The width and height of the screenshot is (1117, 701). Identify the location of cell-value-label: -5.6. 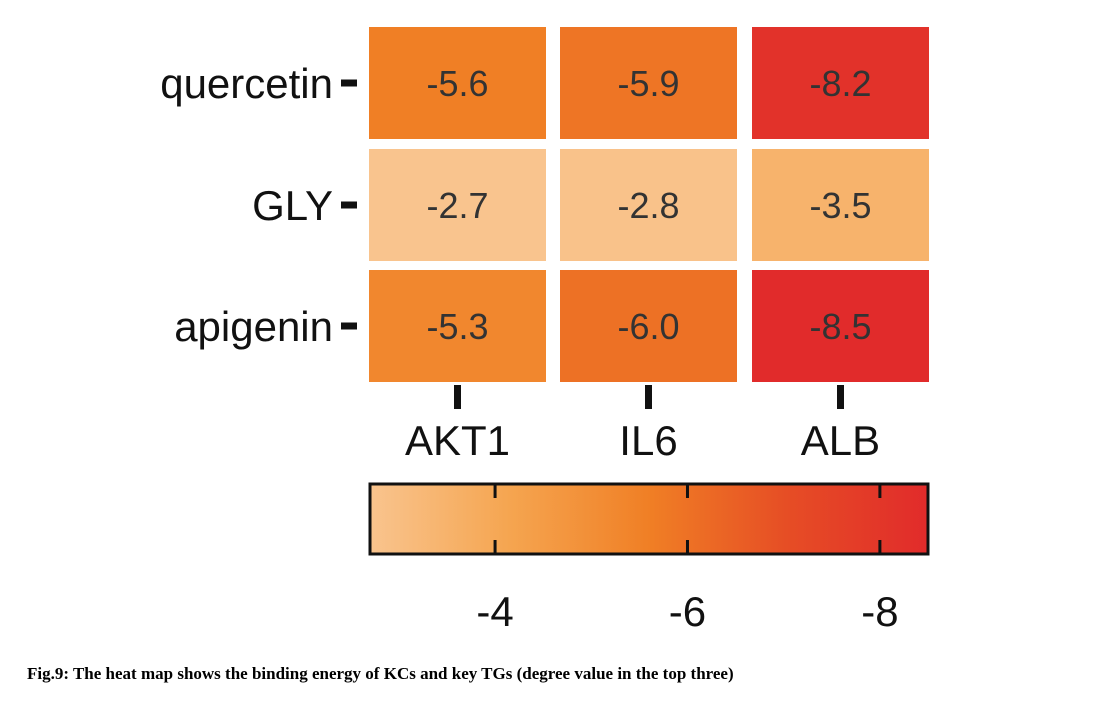
(457, 83).